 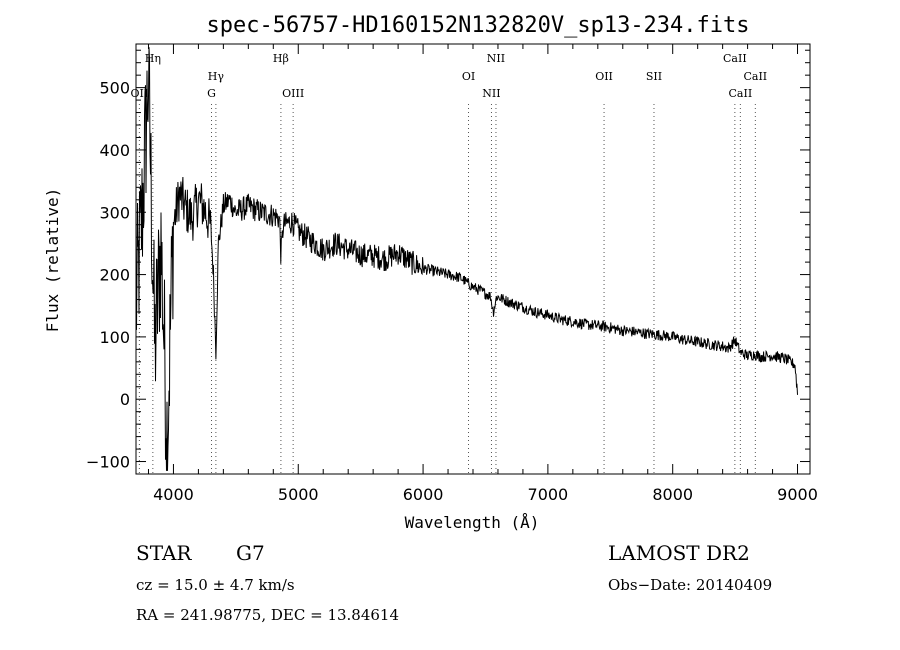 I want to click on x-tick-label: 6000, so click(x=423, y=494).